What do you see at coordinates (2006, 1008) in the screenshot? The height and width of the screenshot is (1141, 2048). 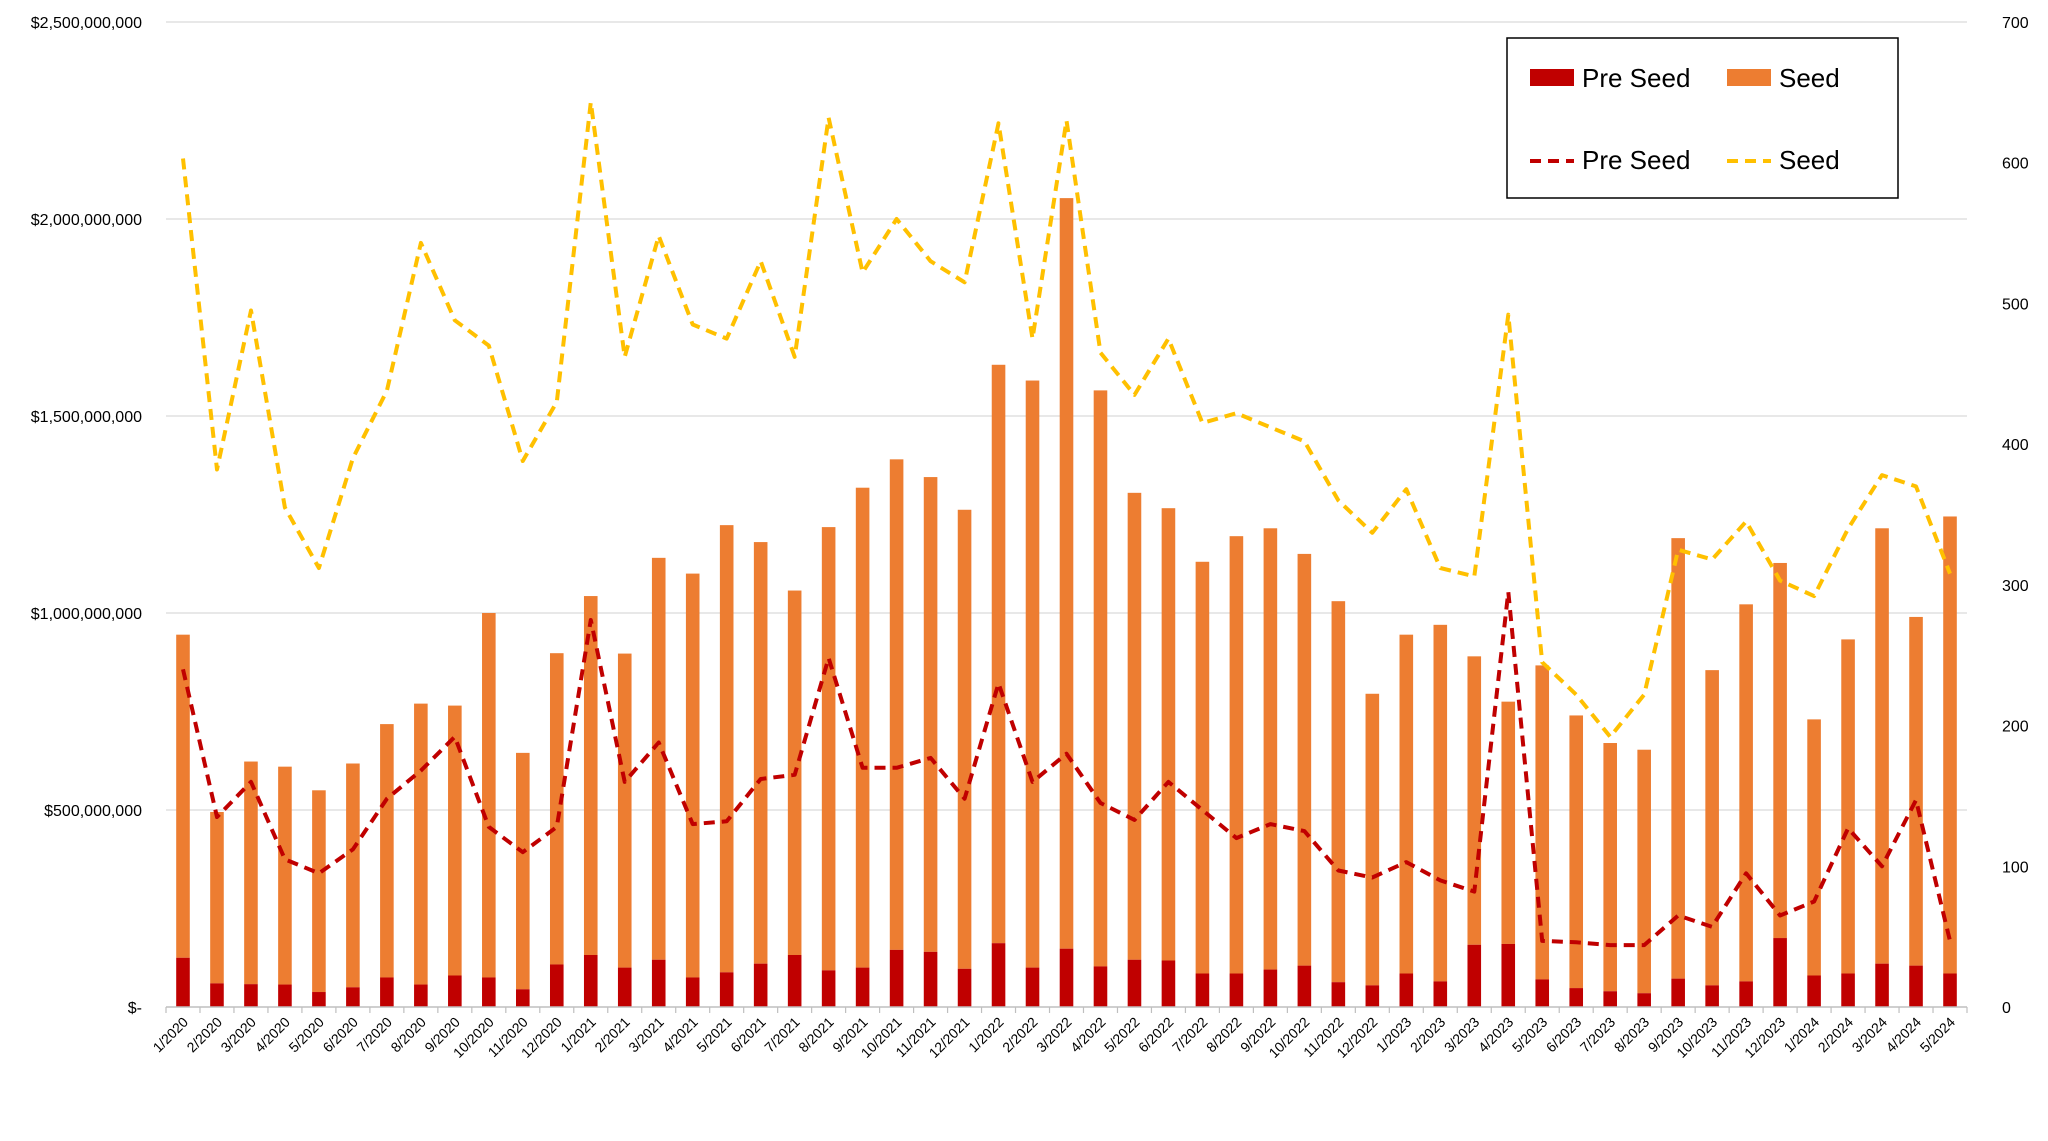 I see `right-axis-tick-label: 0` at bounding box center [2006, 1008].